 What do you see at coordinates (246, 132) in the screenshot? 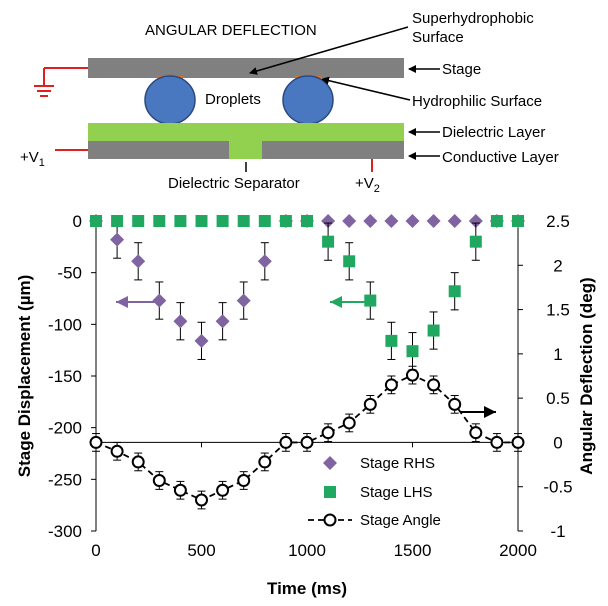
I see `dielectric-layer` at bounding box center [246, 132].